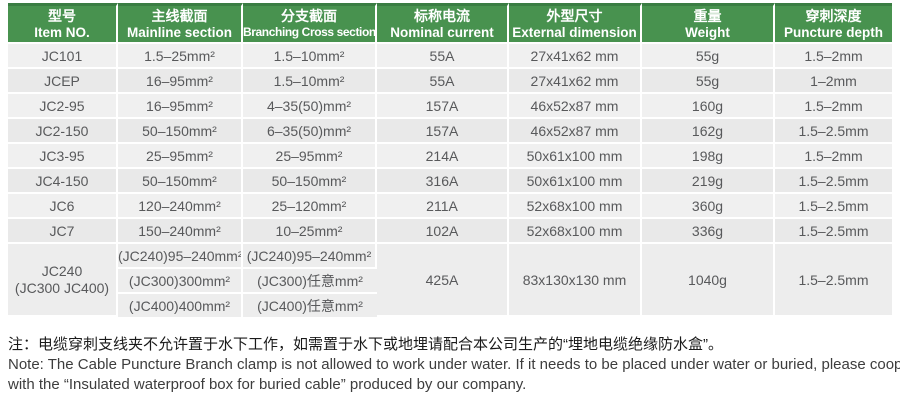 The image size is (900, 412). What do you see at coordinates (62, 32) in the screenshot?
I see `col-header-item-en: Item NO.` at bounding box center [62, 32].